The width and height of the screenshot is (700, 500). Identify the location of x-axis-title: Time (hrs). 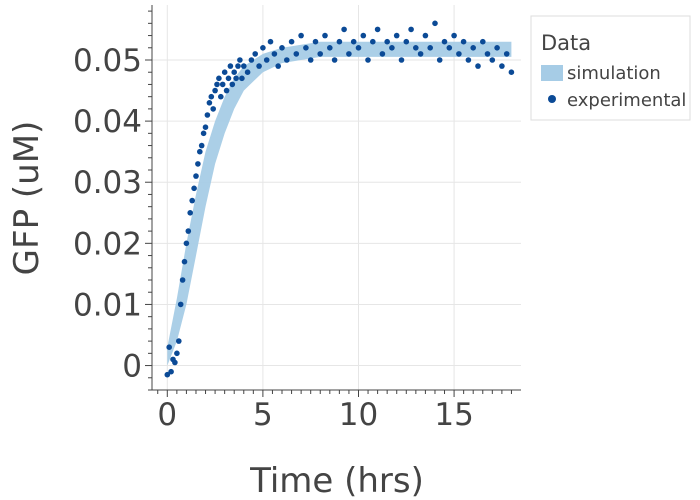
(336, 480).